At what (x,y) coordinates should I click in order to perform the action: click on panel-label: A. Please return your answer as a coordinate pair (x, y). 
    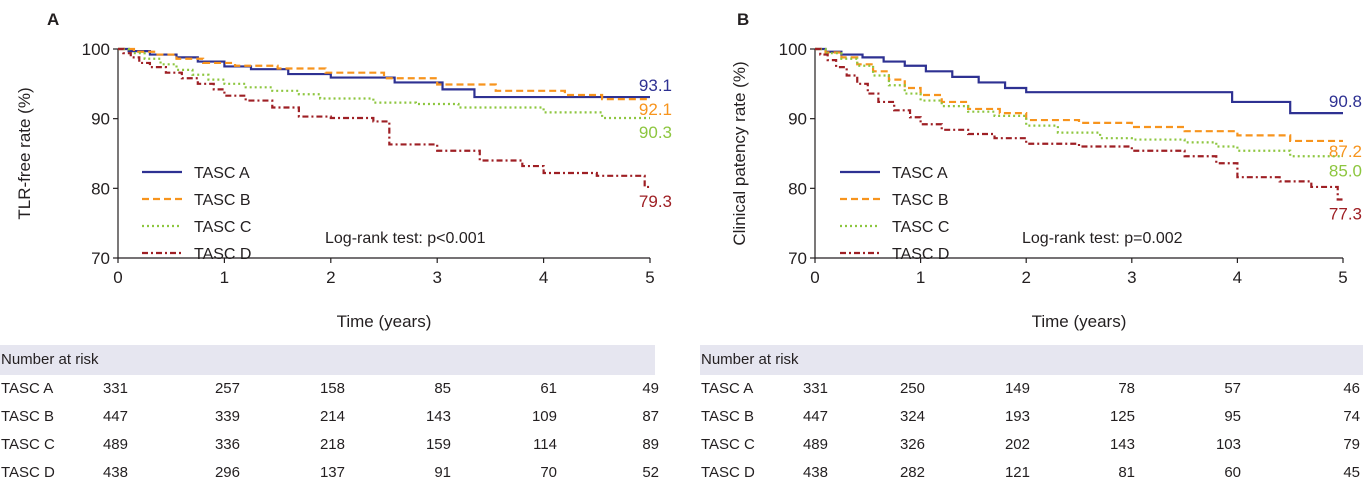
    Looking at the image, I should click on (53, 19).